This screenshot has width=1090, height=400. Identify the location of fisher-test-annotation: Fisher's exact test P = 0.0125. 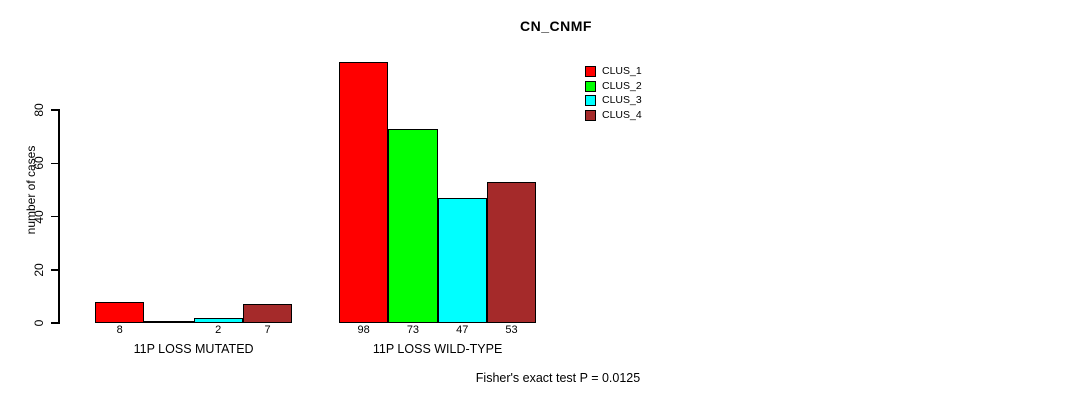
(558, 378).